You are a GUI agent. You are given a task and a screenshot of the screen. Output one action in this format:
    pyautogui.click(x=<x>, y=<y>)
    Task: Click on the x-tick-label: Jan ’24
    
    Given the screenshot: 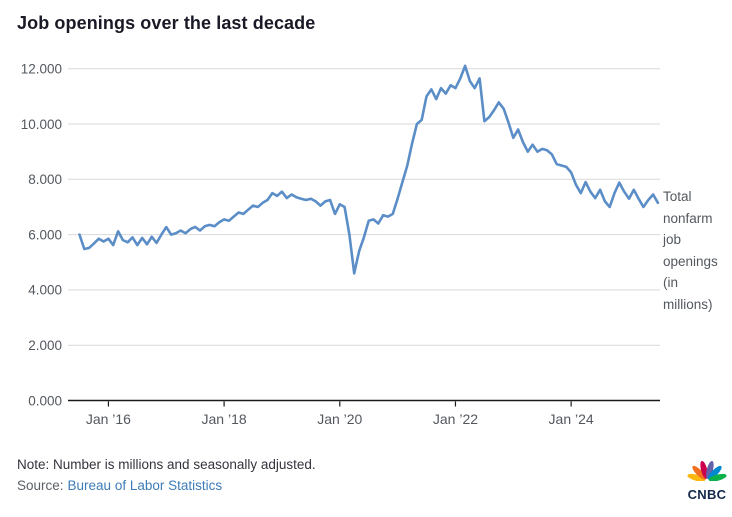 What is the action you would take?
    pyautogui.click(x=571, y=419)
    